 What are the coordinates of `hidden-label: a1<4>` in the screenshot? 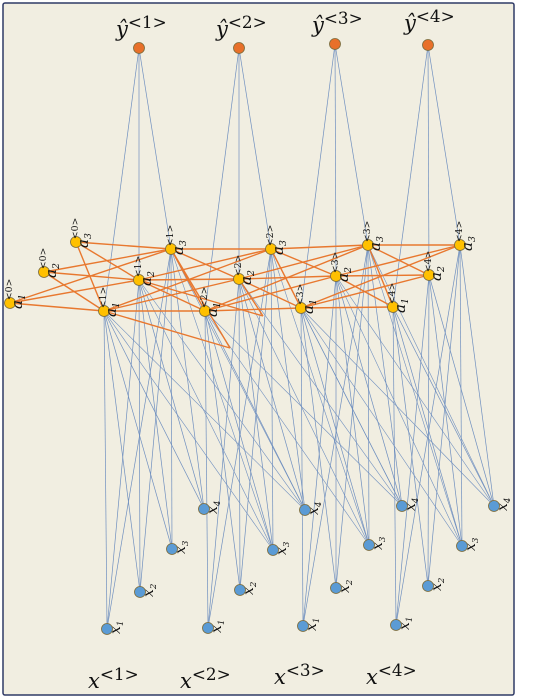 It's located at (399, 298).